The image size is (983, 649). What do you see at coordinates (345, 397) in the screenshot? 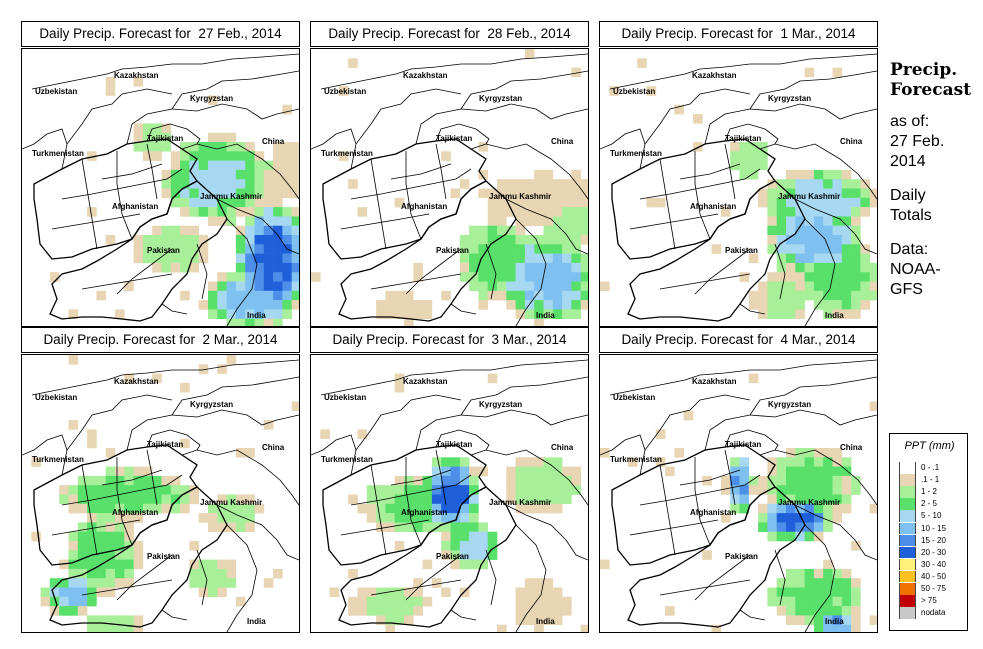
I see `map-label-uzbekistan: Uzbekistan` at bounding box center [345, 397].